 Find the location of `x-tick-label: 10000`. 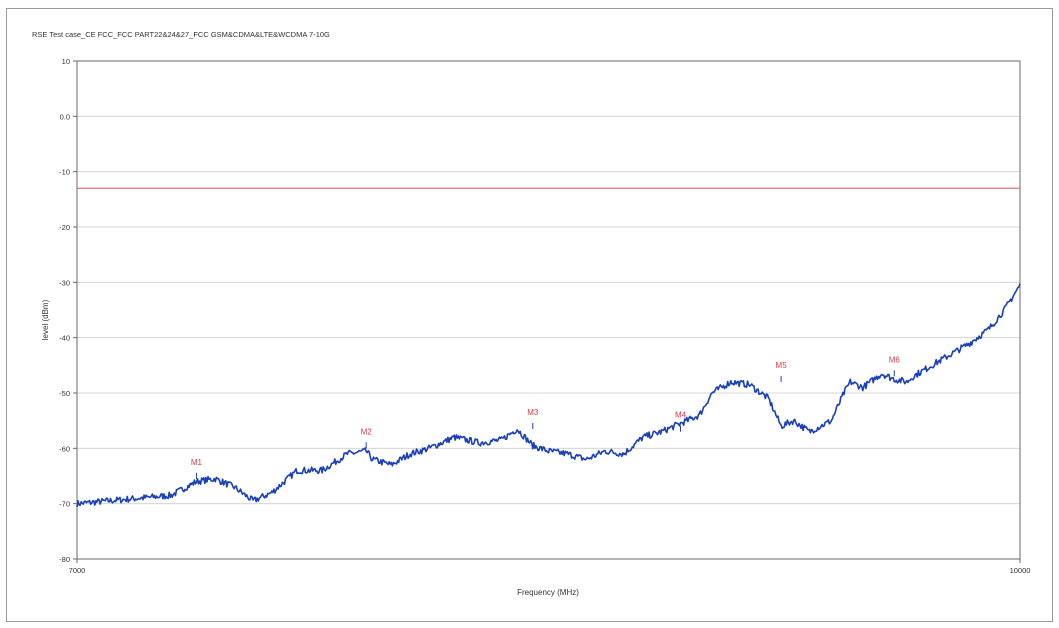

x-tick-label: 10000 is located at coordinates (1020, 570).